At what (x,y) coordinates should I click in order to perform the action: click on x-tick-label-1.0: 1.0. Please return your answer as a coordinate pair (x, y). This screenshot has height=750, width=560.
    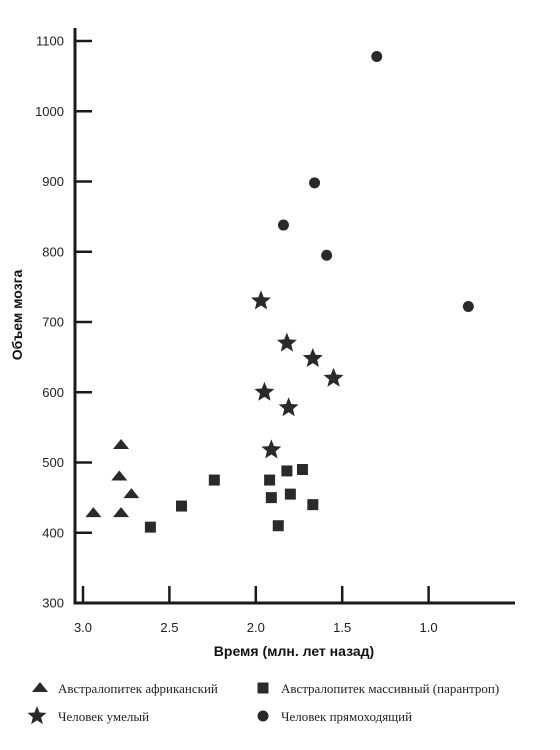
    Looking at the image, I should click on (429, 627).